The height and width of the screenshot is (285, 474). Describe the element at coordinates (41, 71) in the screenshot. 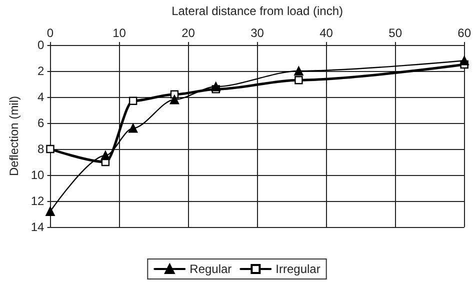

I see `y-tick-label: 2` at that location.